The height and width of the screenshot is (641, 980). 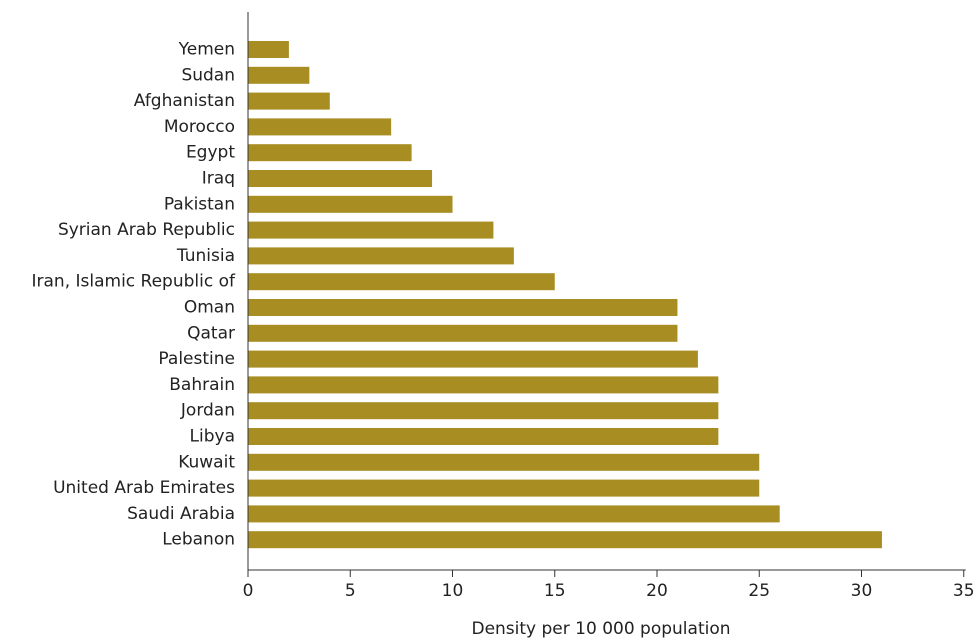 What do you see at coordinates (268, 49) in the screenshot?
I see `bar-yemen` at bounding box center [268, 49].